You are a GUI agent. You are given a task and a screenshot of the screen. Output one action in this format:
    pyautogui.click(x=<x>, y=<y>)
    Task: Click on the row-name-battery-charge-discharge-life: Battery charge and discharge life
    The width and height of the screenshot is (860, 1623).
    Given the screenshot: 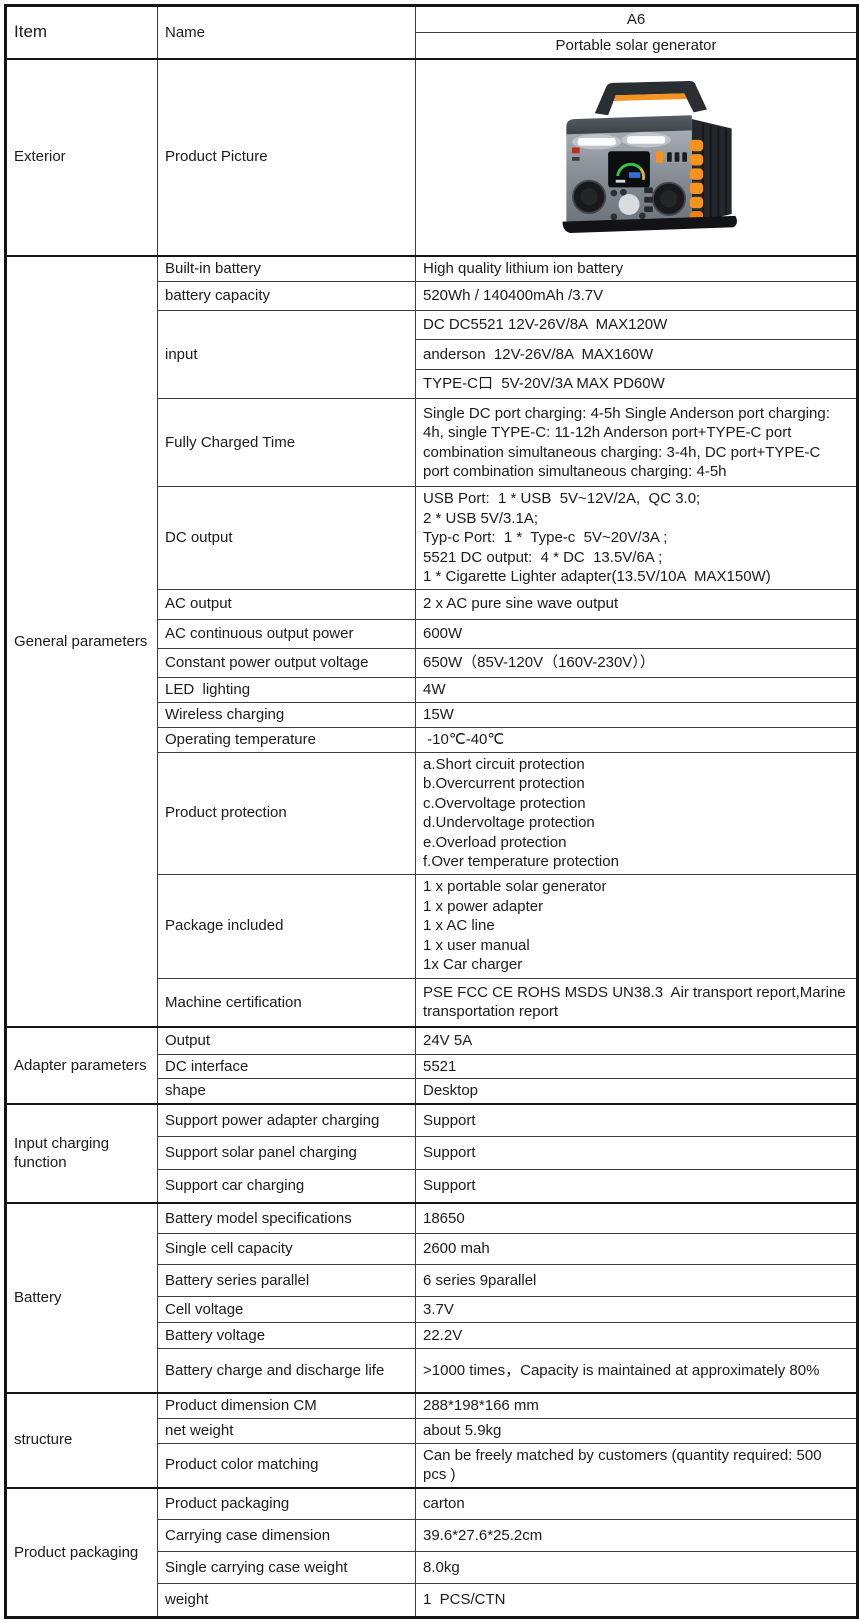 What is the action you would take?
    pyautogui.click(x=286, y=1370)
    